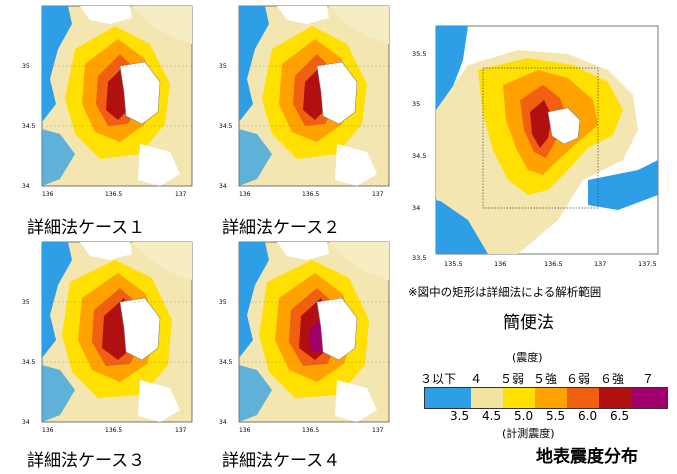 The width and height of the screenshot is (677, 474). I want to click on legend-color-bar, so click(546, 398).